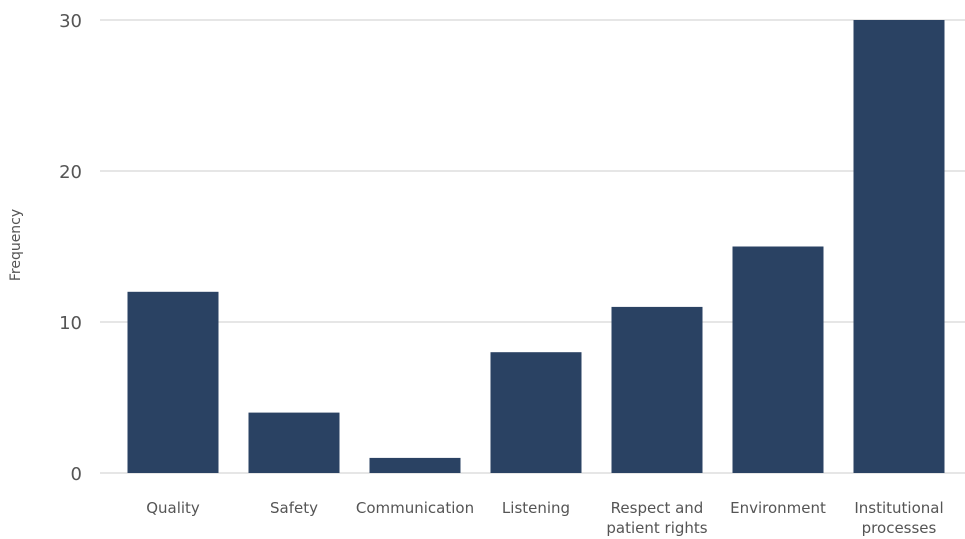  What do you see at coordinates (70, 172) in the screenshot?
I see `y-tick-label: 20` at bounding box center [70, 172].